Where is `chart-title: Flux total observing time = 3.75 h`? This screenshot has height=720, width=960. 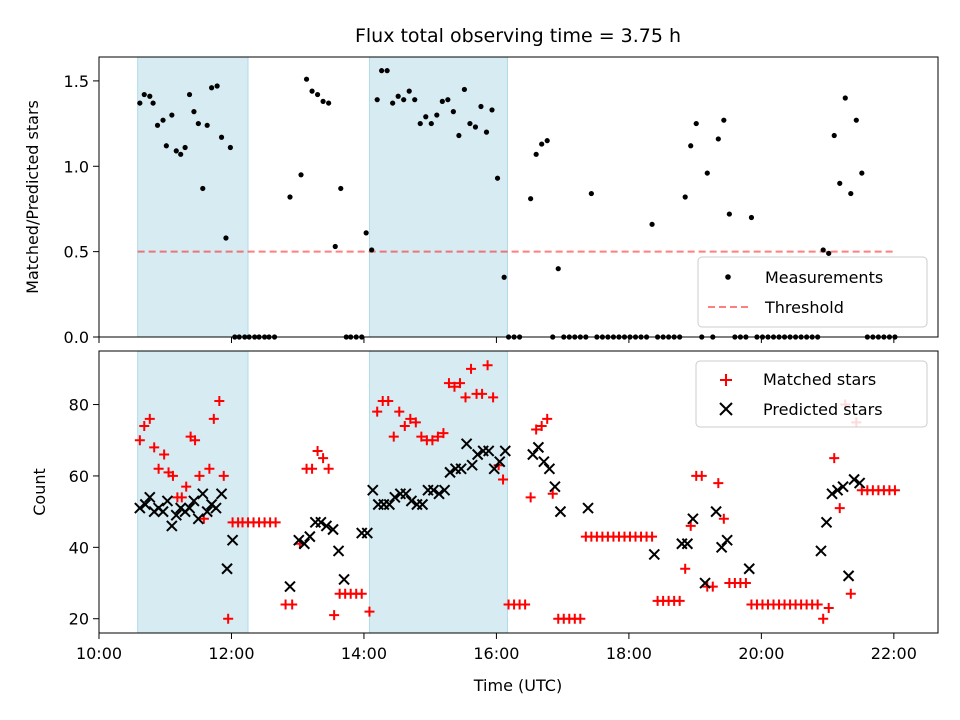
chart-title: Flux total observing time = 3.75 h is located at coordinates (518, 36).